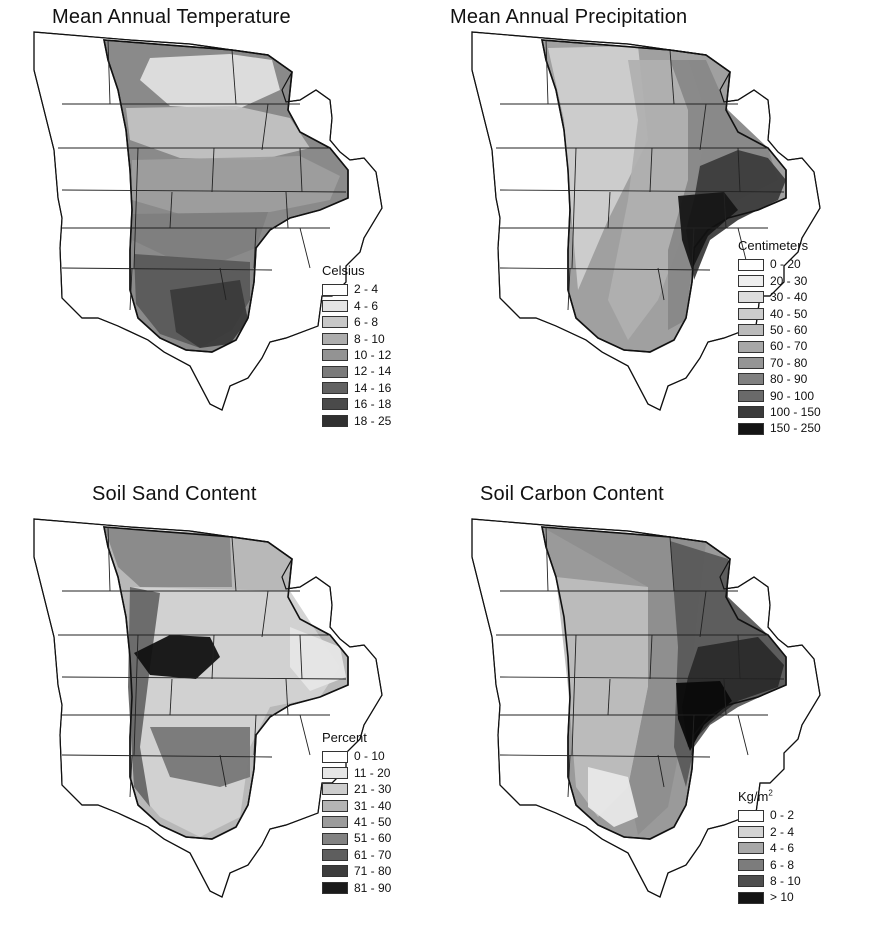  I want to click on legend-item: 60 - 70, so click(779, 346).